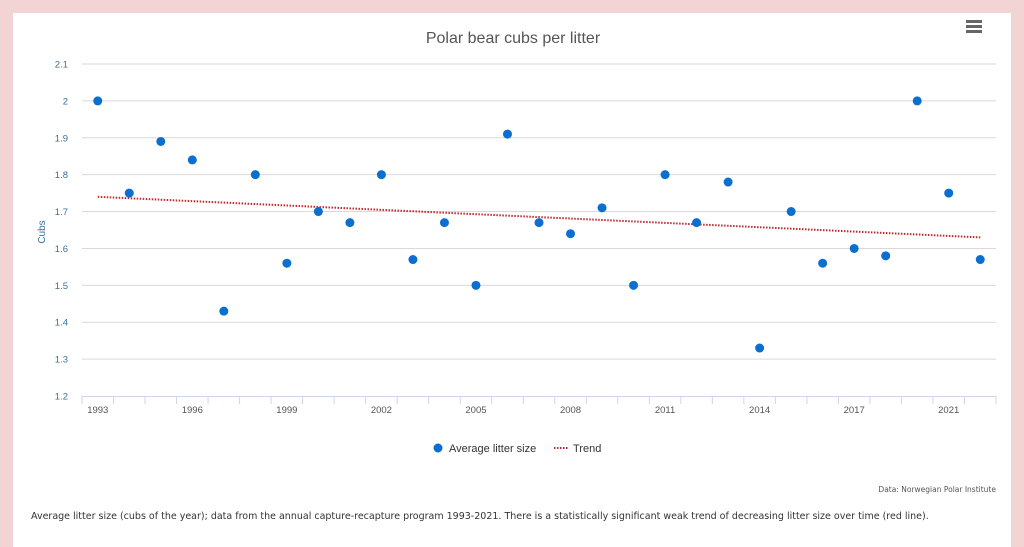  What do you see at coordinates (61, 138) in the screenshot?
I see `y-tick-label: 1.9` at bounding box center [61, 138].